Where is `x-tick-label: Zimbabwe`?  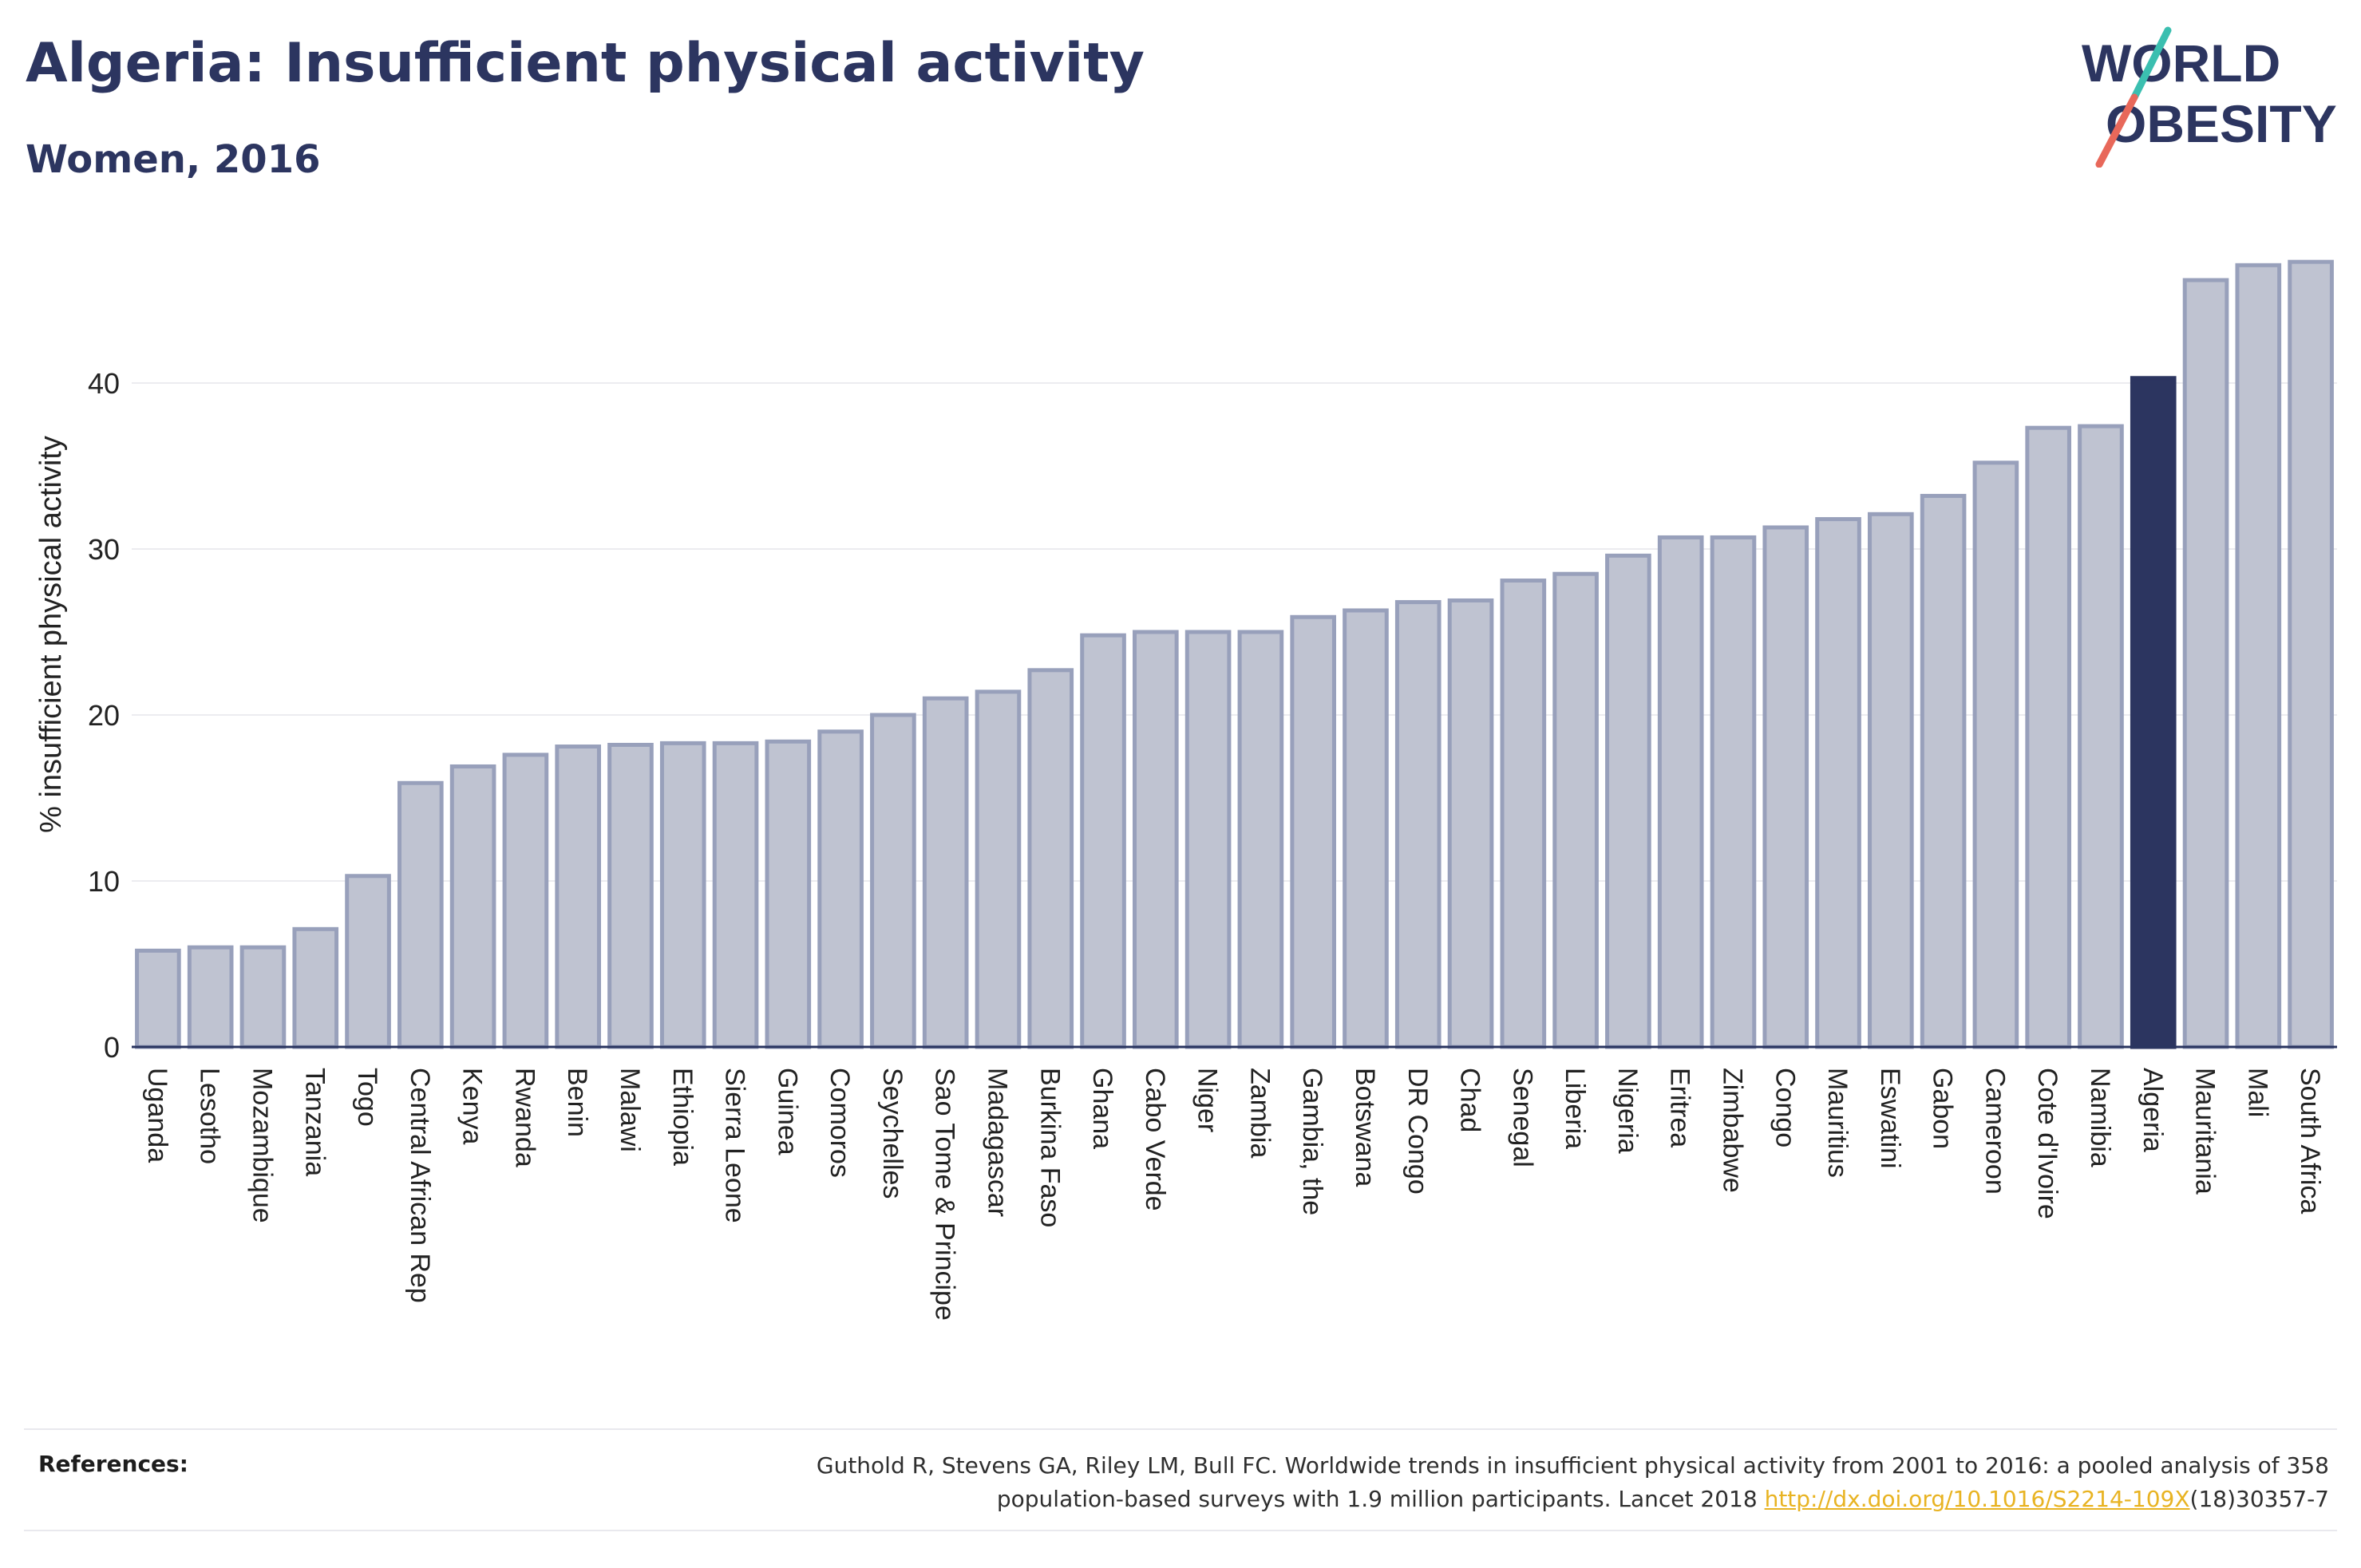 x-tick-label: Zimbabwe is located at coordinates (1732, 1130).